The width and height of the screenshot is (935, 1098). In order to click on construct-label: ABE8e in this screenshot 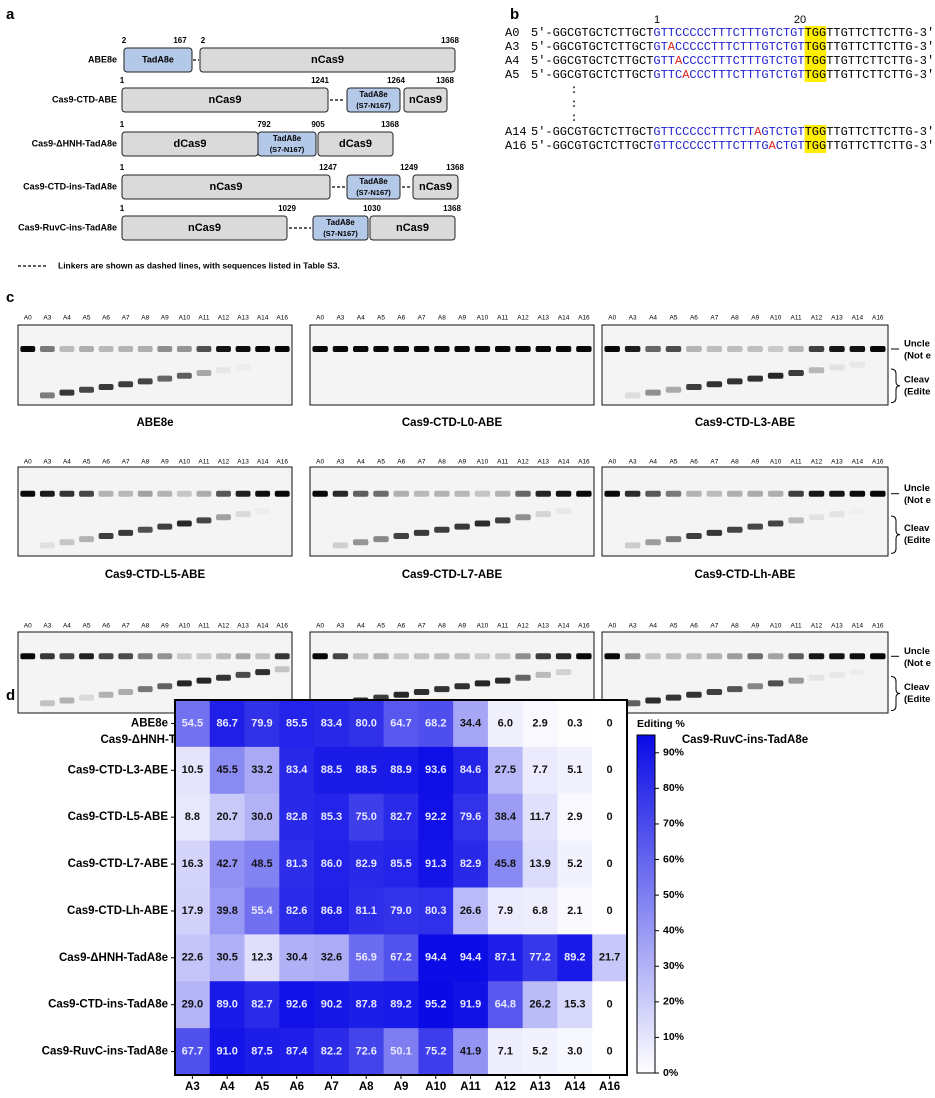, I will do `click(102, 59)`.